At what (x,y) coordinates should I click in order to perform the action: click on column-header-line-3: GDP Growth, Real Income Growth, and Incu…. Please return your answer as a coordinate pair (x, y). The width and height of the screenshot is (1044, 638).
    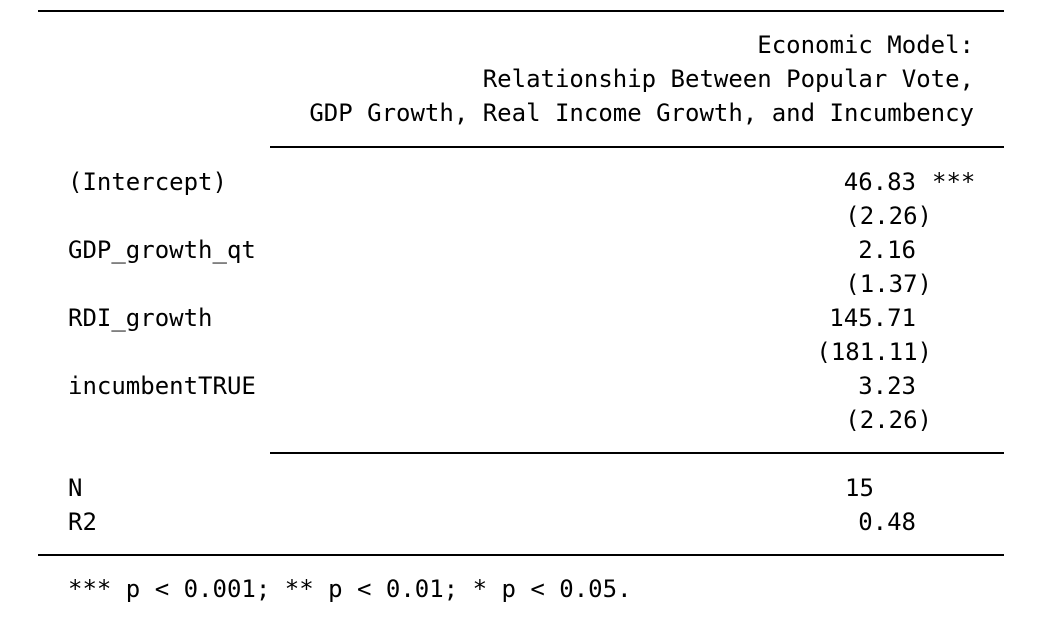
    Looking at the image, I should click on (641, 113).